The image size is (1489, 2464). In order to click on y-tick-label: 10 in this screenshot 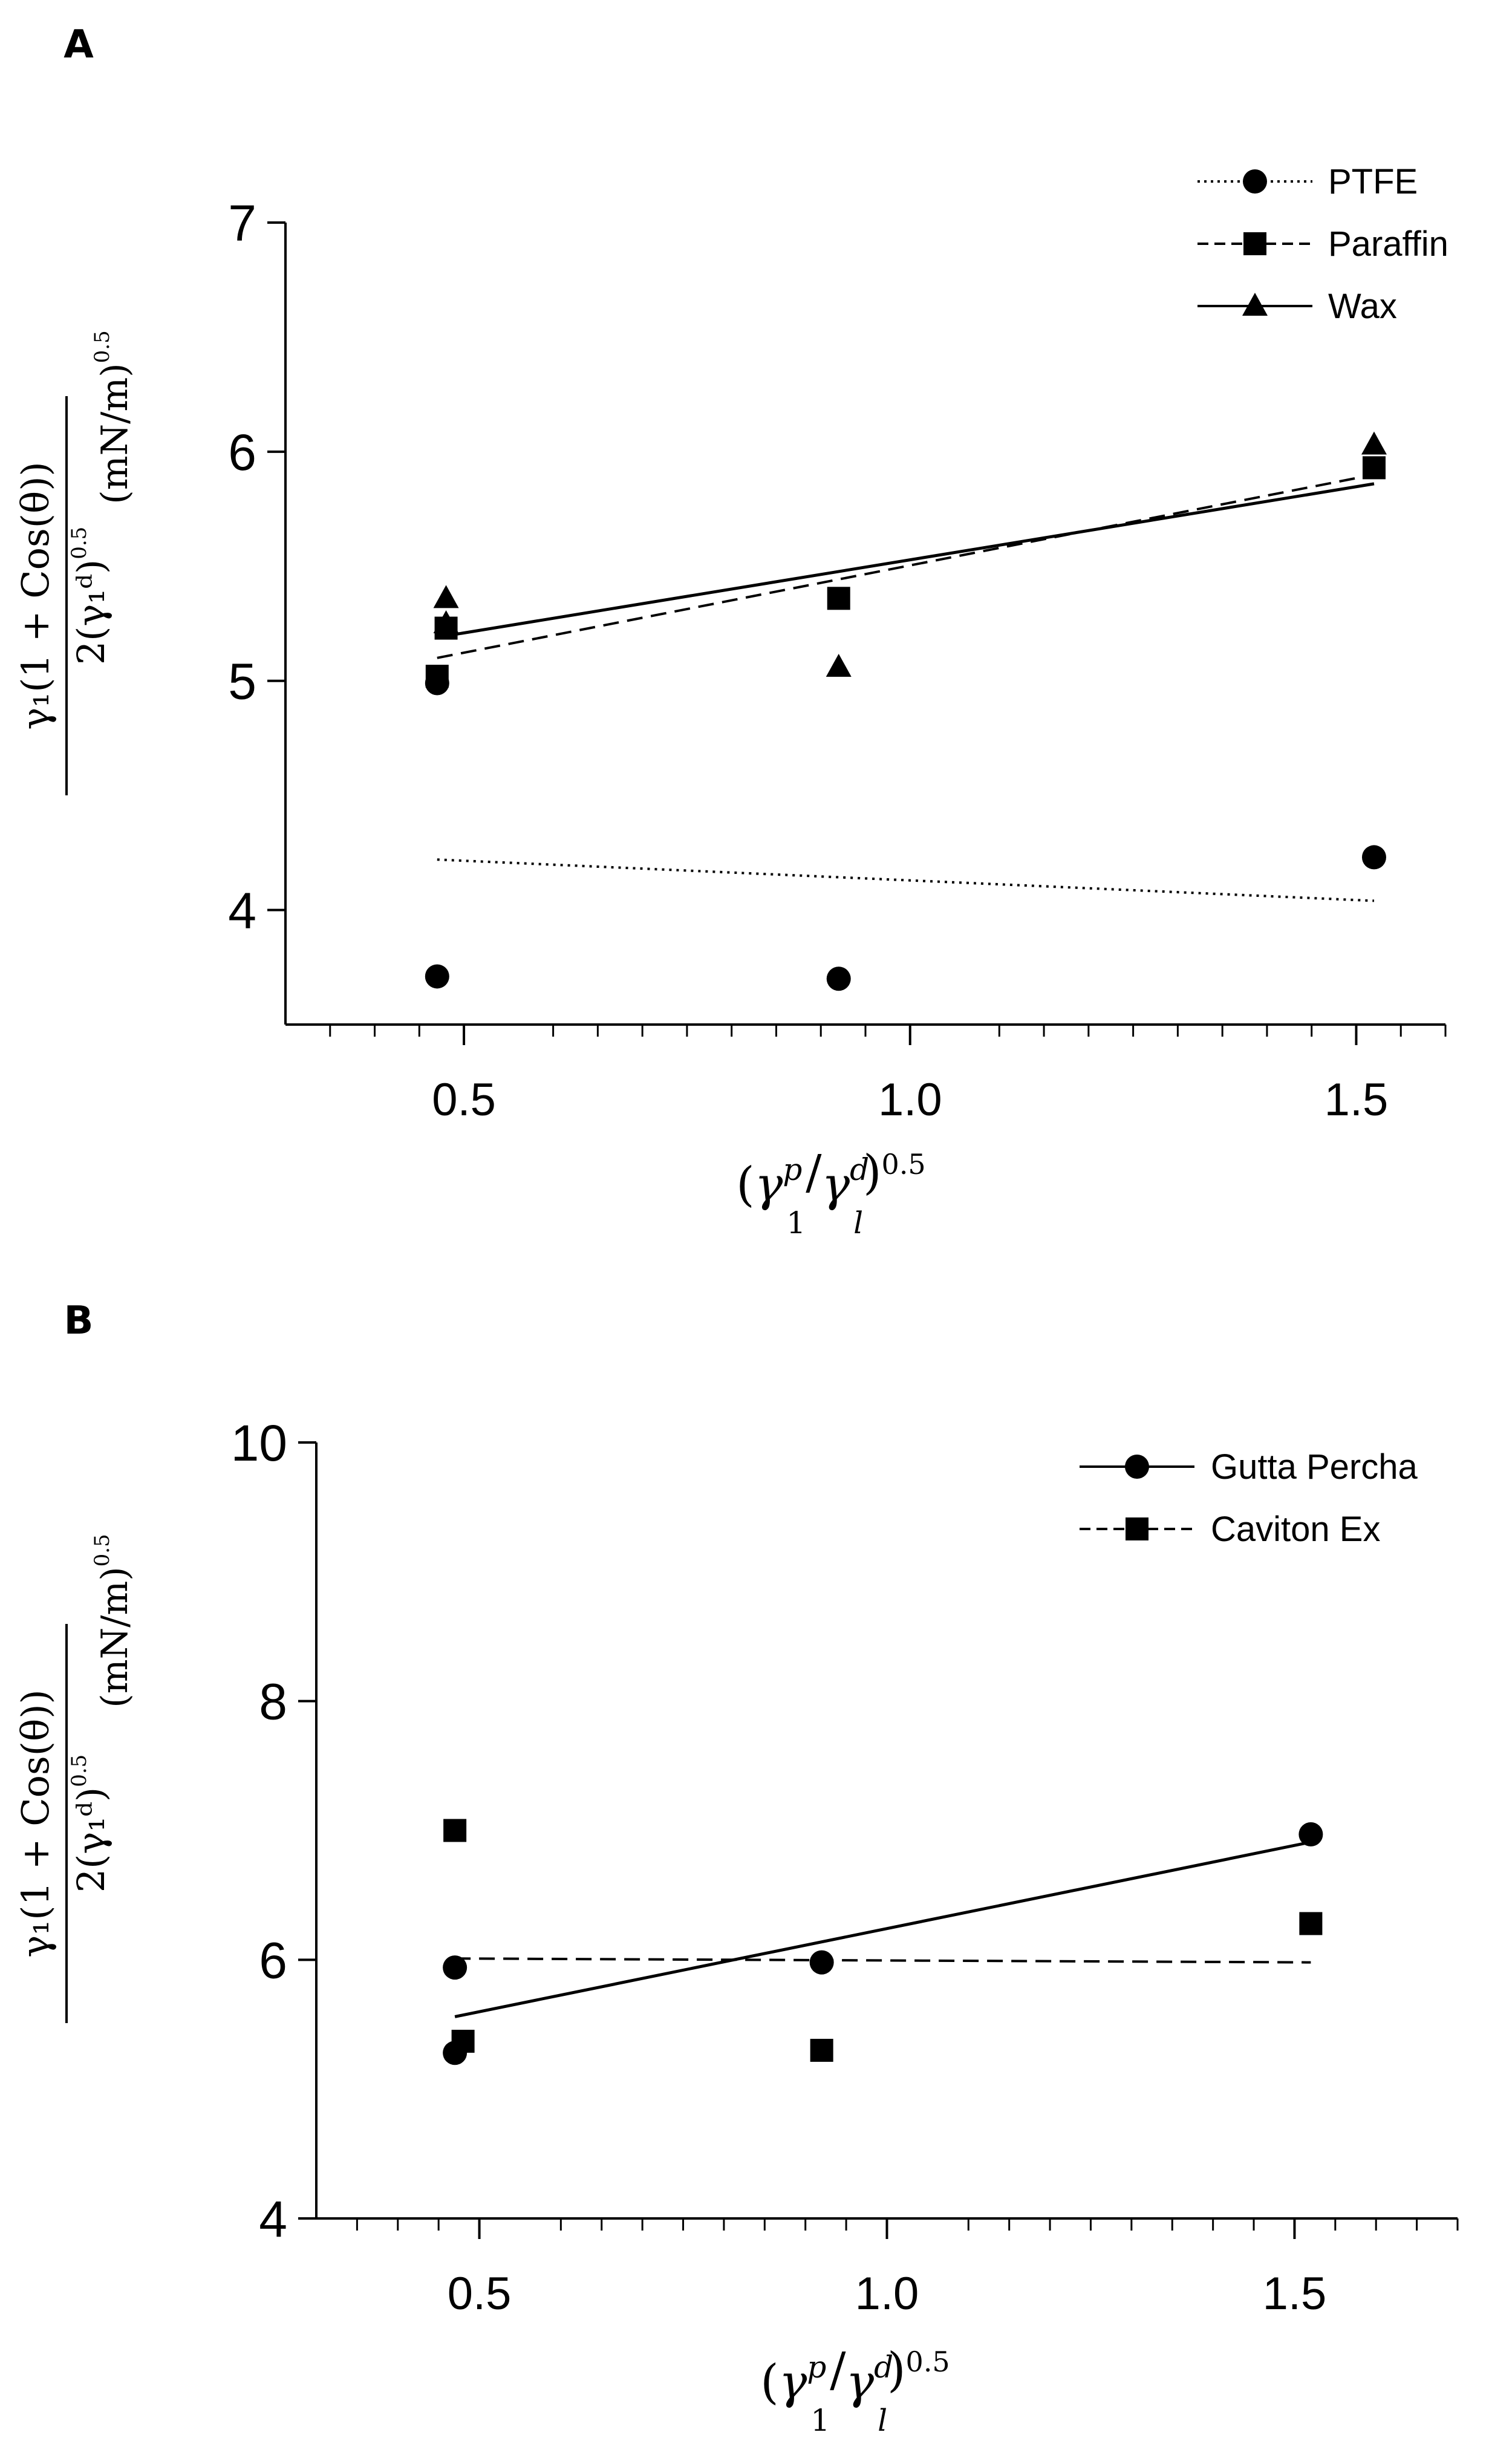, I will do `click(259, 1443)`.